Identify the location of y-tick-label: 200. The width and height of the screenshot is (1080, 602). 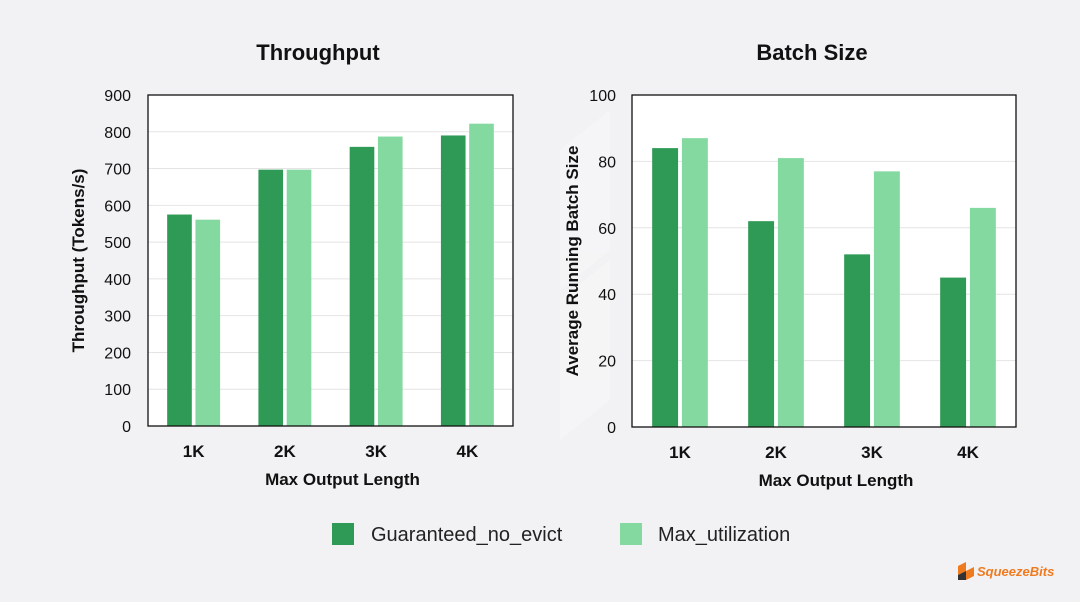
(117, 353).